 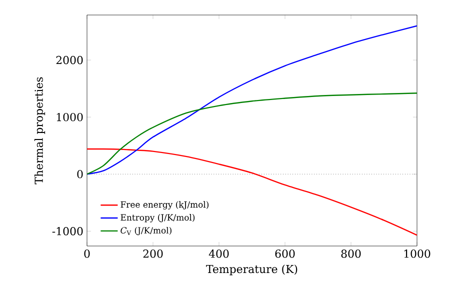 I want to click on legend-label: Free energy (kJ/mol), so click(x=164, y=205).